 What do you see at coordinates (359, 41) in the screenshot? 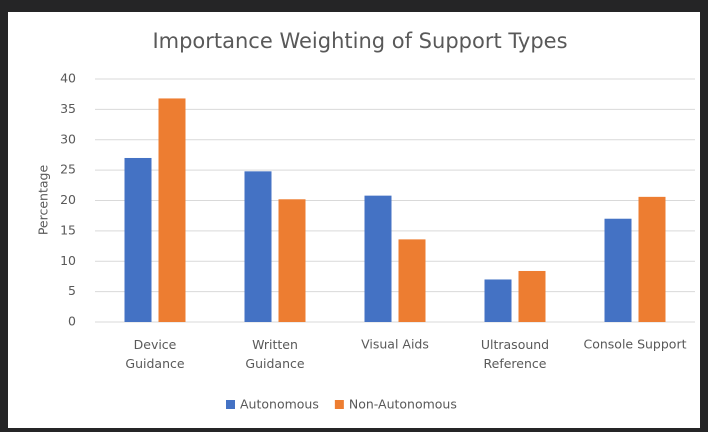
I see `chart-title: Importance Weighting of Support Types` at bounding box center [359, 41].